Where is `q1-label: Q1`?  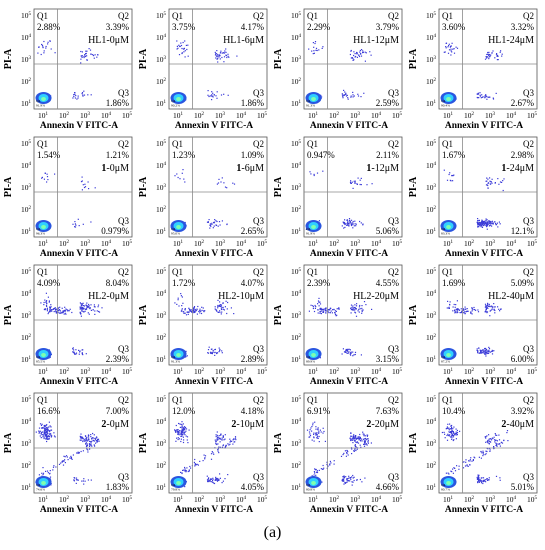 q1-label: Q1 is located at coordinates (447, 16).